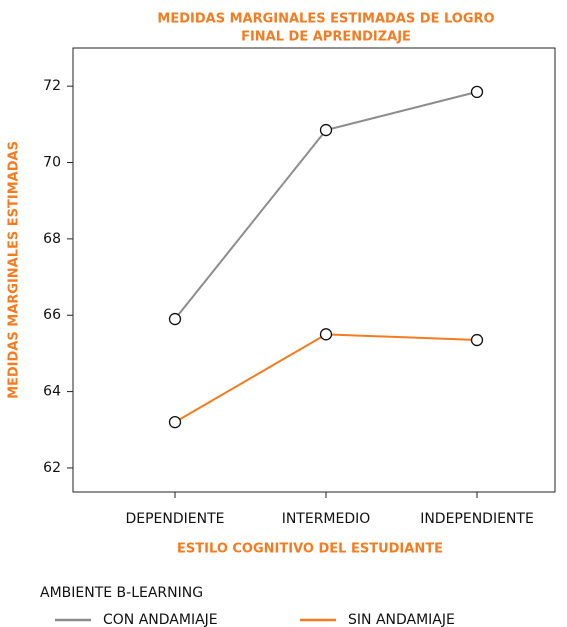  Describe the element at coordinates (326, 37) in the screenshot. I see `chart-title: FINAL DE APRENDIZAJE` at that location.